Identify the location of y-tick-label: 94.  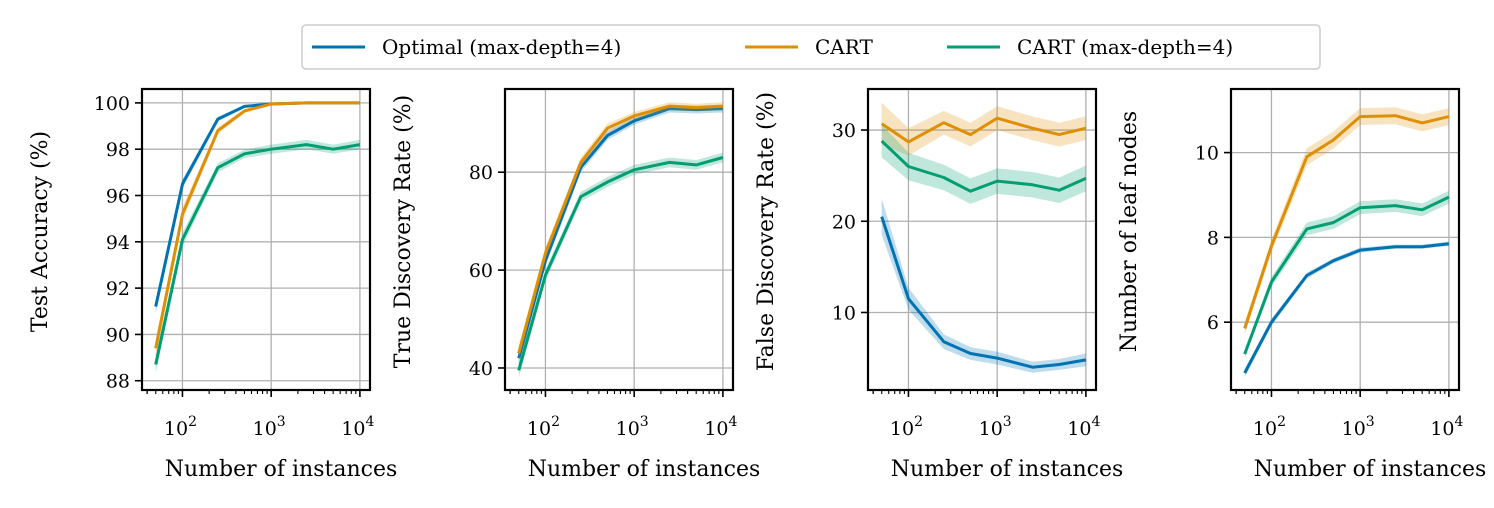
(118, 243).